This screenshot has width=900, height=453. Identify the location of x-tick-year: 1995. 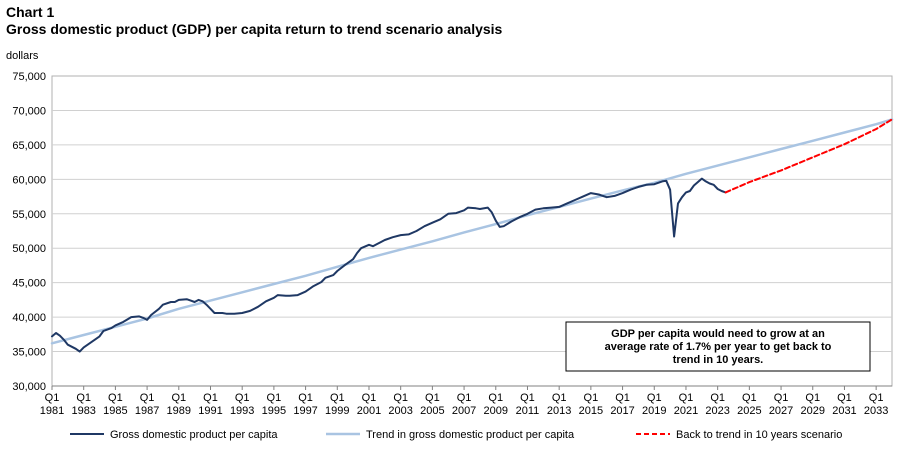
(274, 411).